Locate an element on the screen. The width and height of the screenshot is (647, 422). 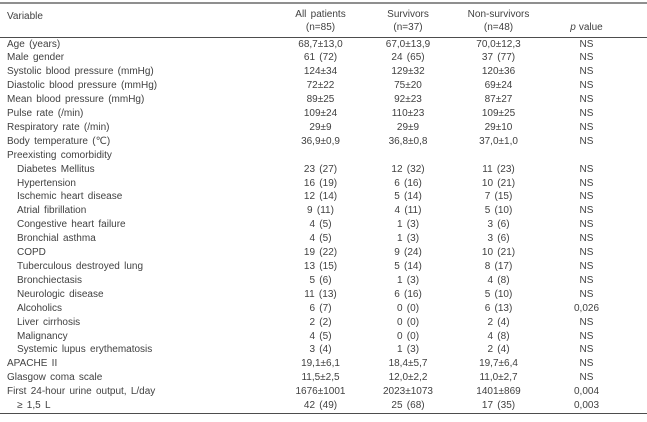
row-non-survivors-value: 29±10 is located at coordinates (498, 127).